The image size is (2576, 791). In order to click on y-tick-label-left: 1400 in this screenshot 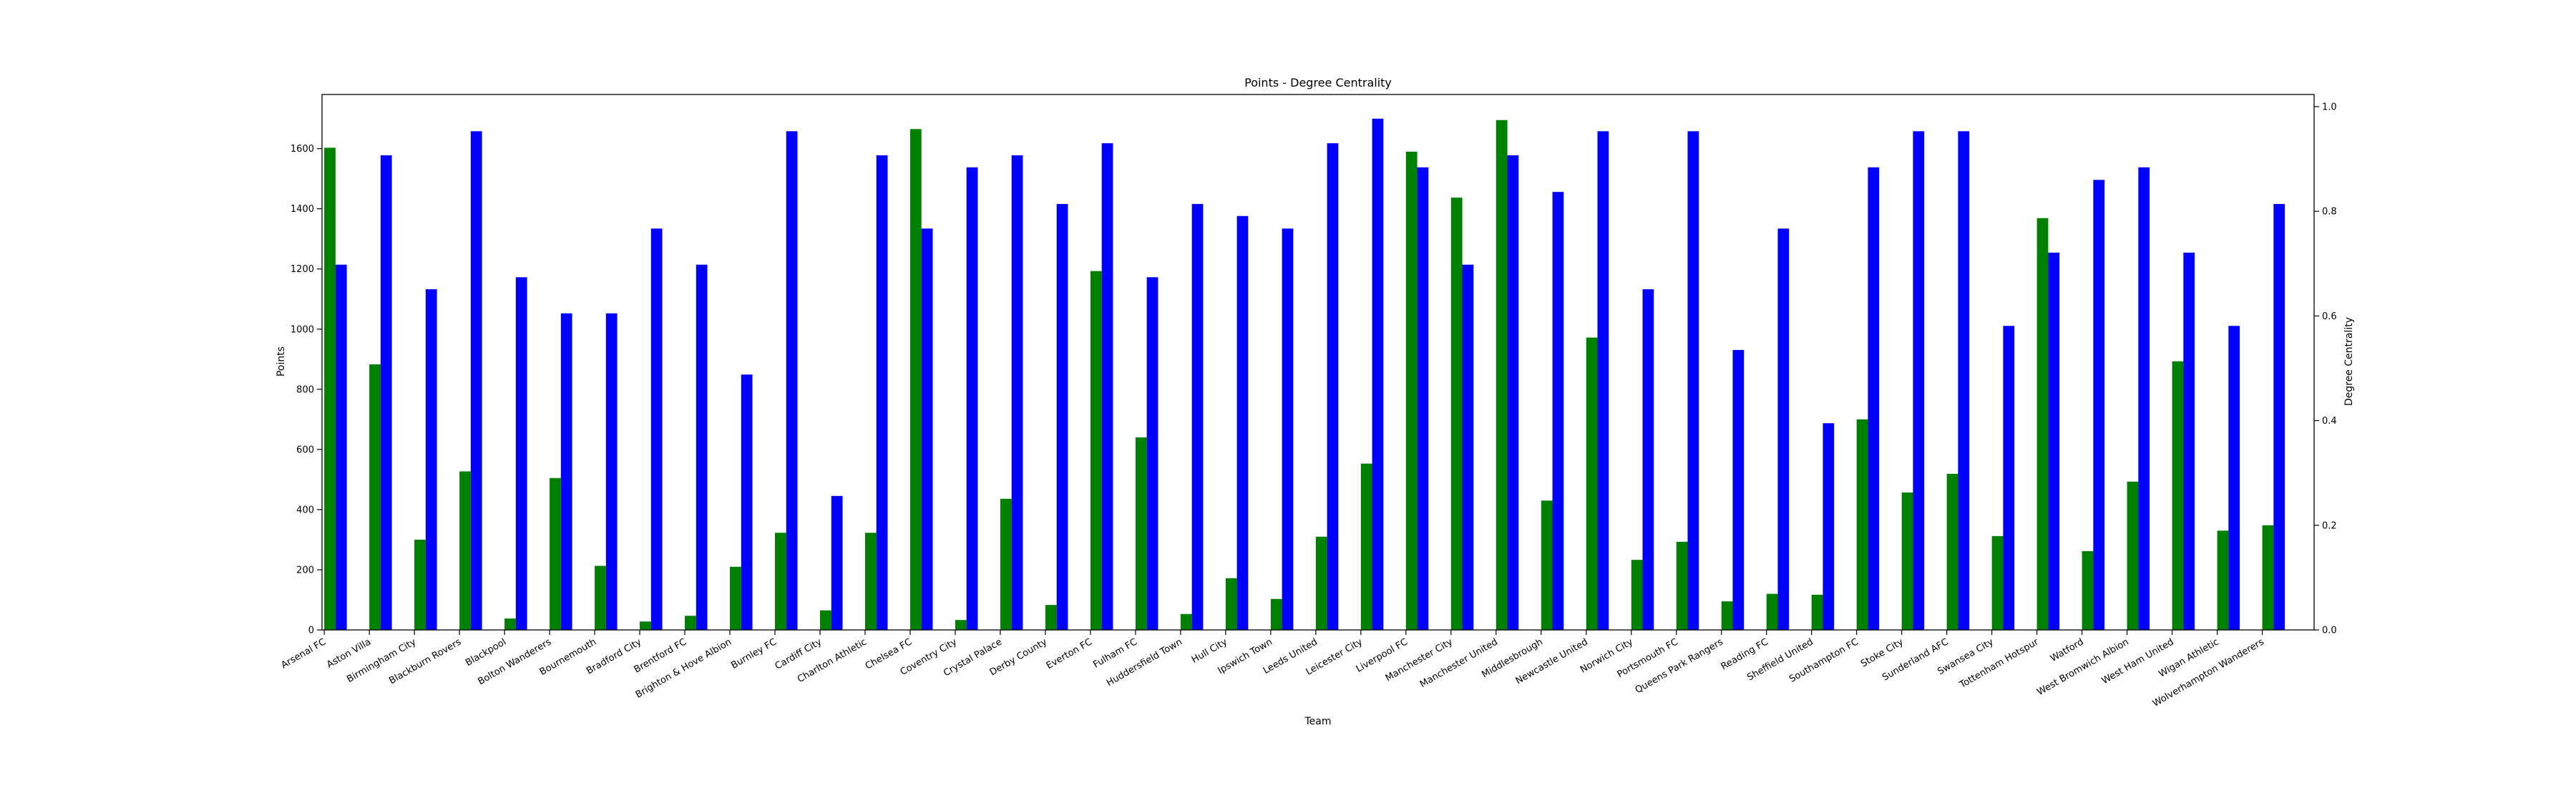, I will do `click(302, 209)`.